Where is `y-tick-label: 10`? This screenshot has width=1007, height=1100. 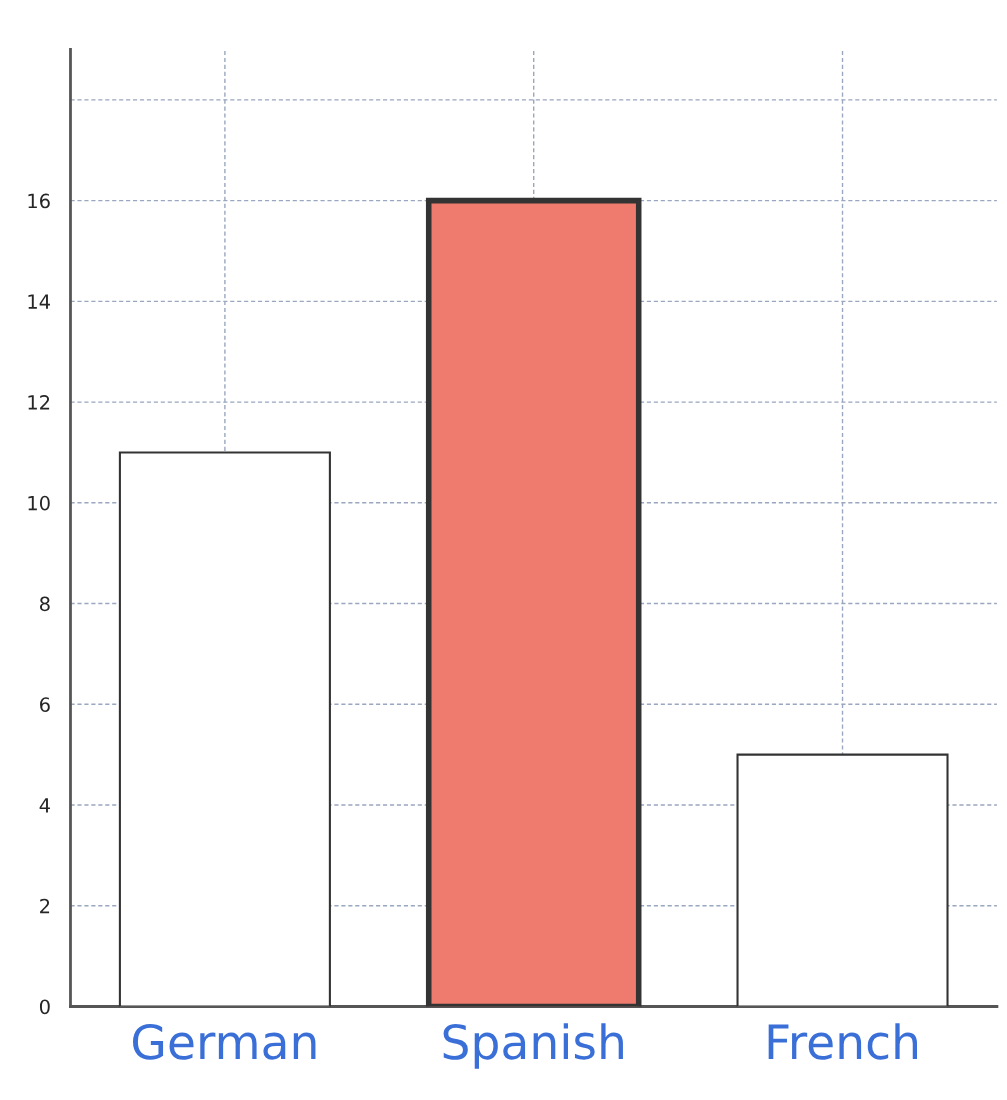
y-tick-label: 10 is located at coordinates (39, 503).